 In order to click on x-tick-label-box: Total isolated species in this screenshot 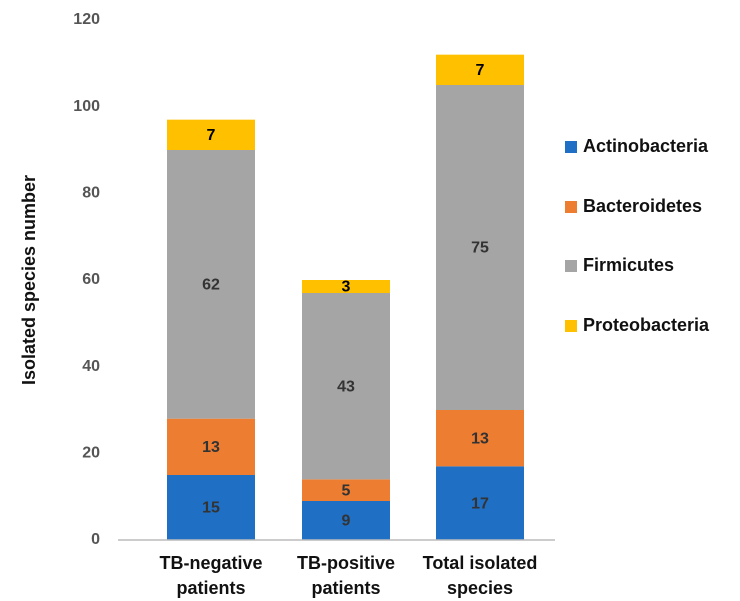, I will do `click(480, 575)`.